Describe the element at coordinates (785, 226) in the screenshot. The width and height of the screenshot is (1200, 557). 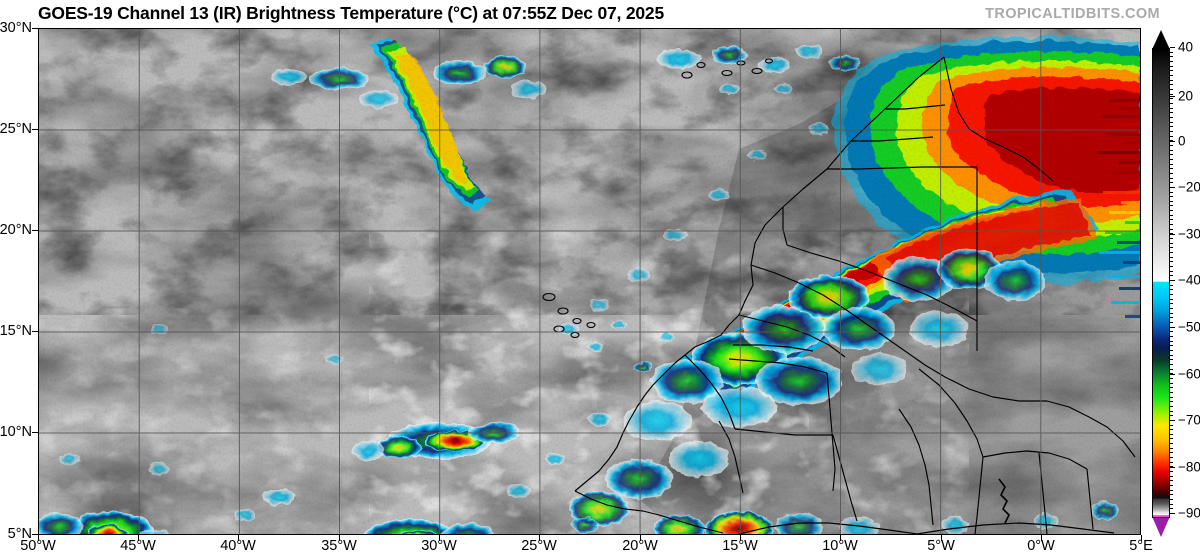
I see `mauritania-coast-border` at that location.